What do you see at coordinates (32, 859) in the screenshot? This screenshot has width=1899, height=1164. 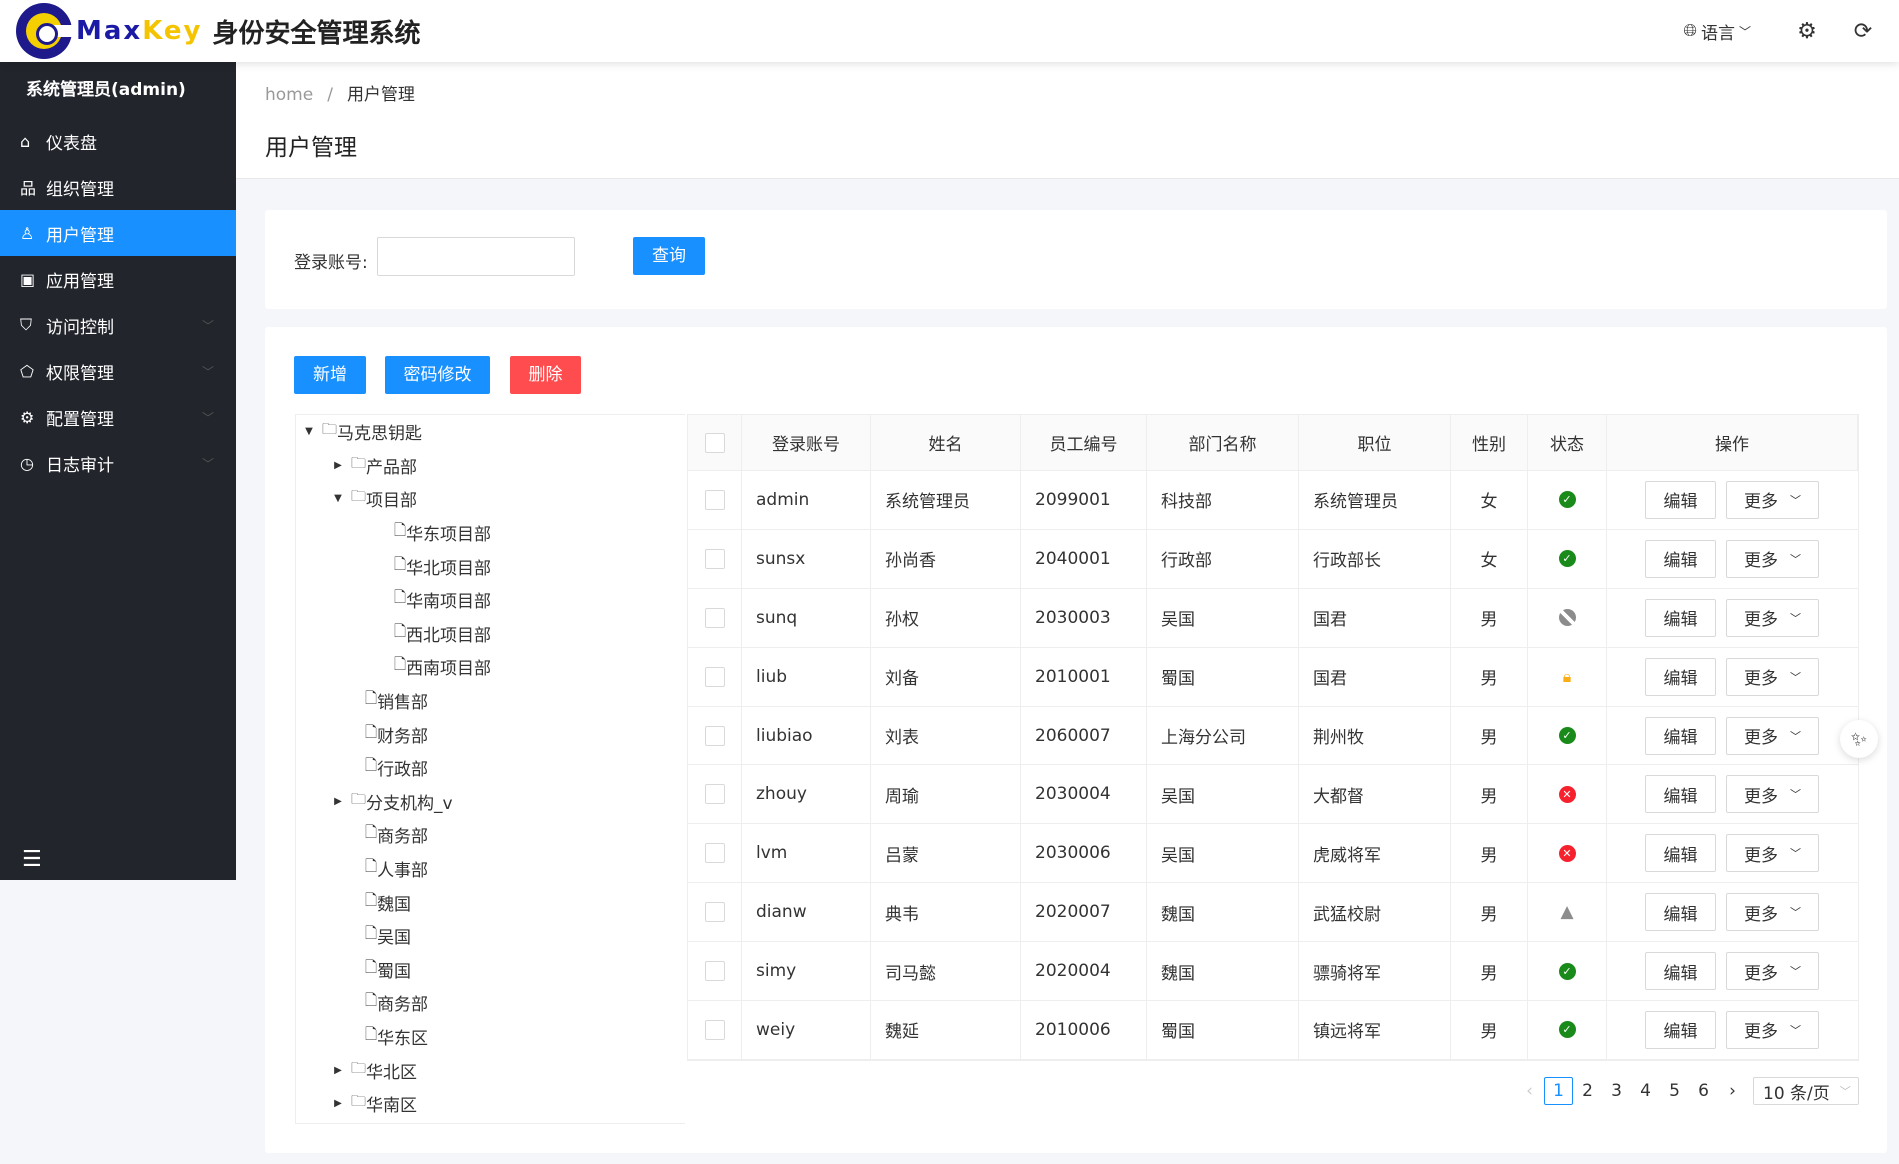 I see `menu-collapse-icon: ☰` at bounding box center [32, 859].